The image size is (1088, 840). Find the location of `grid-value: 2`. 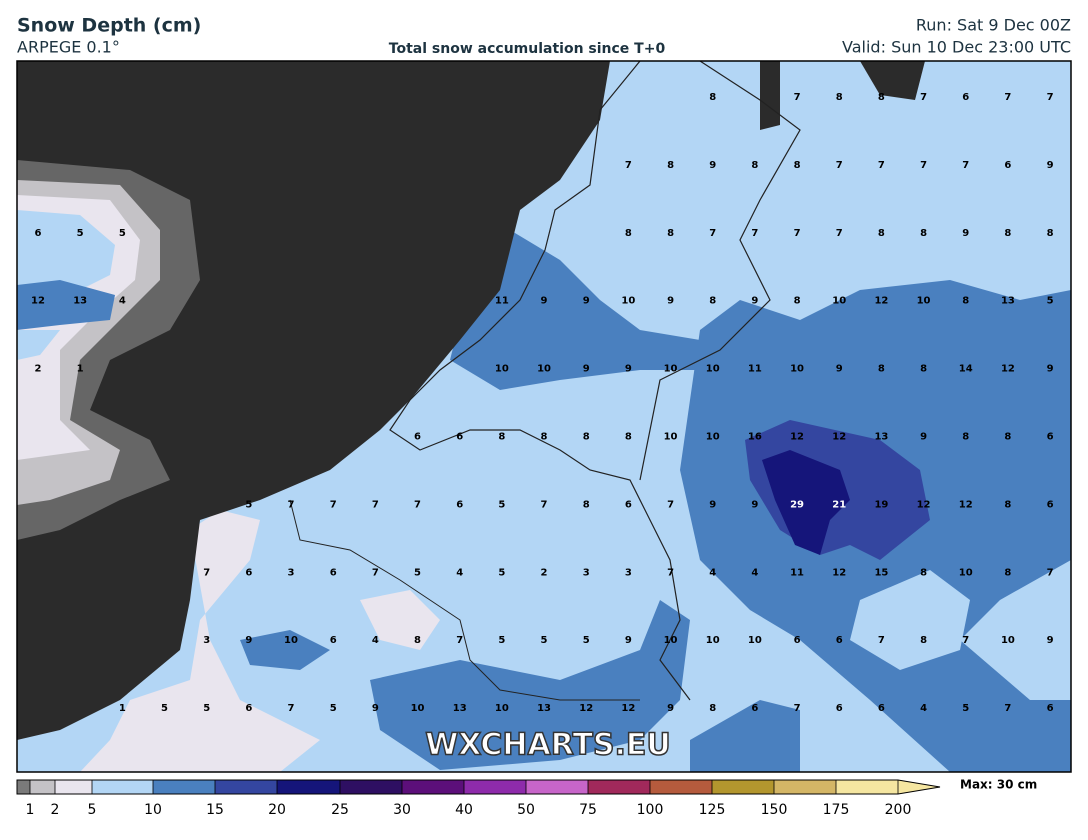

grid-value: 2 is located at coordinates (38, 369).